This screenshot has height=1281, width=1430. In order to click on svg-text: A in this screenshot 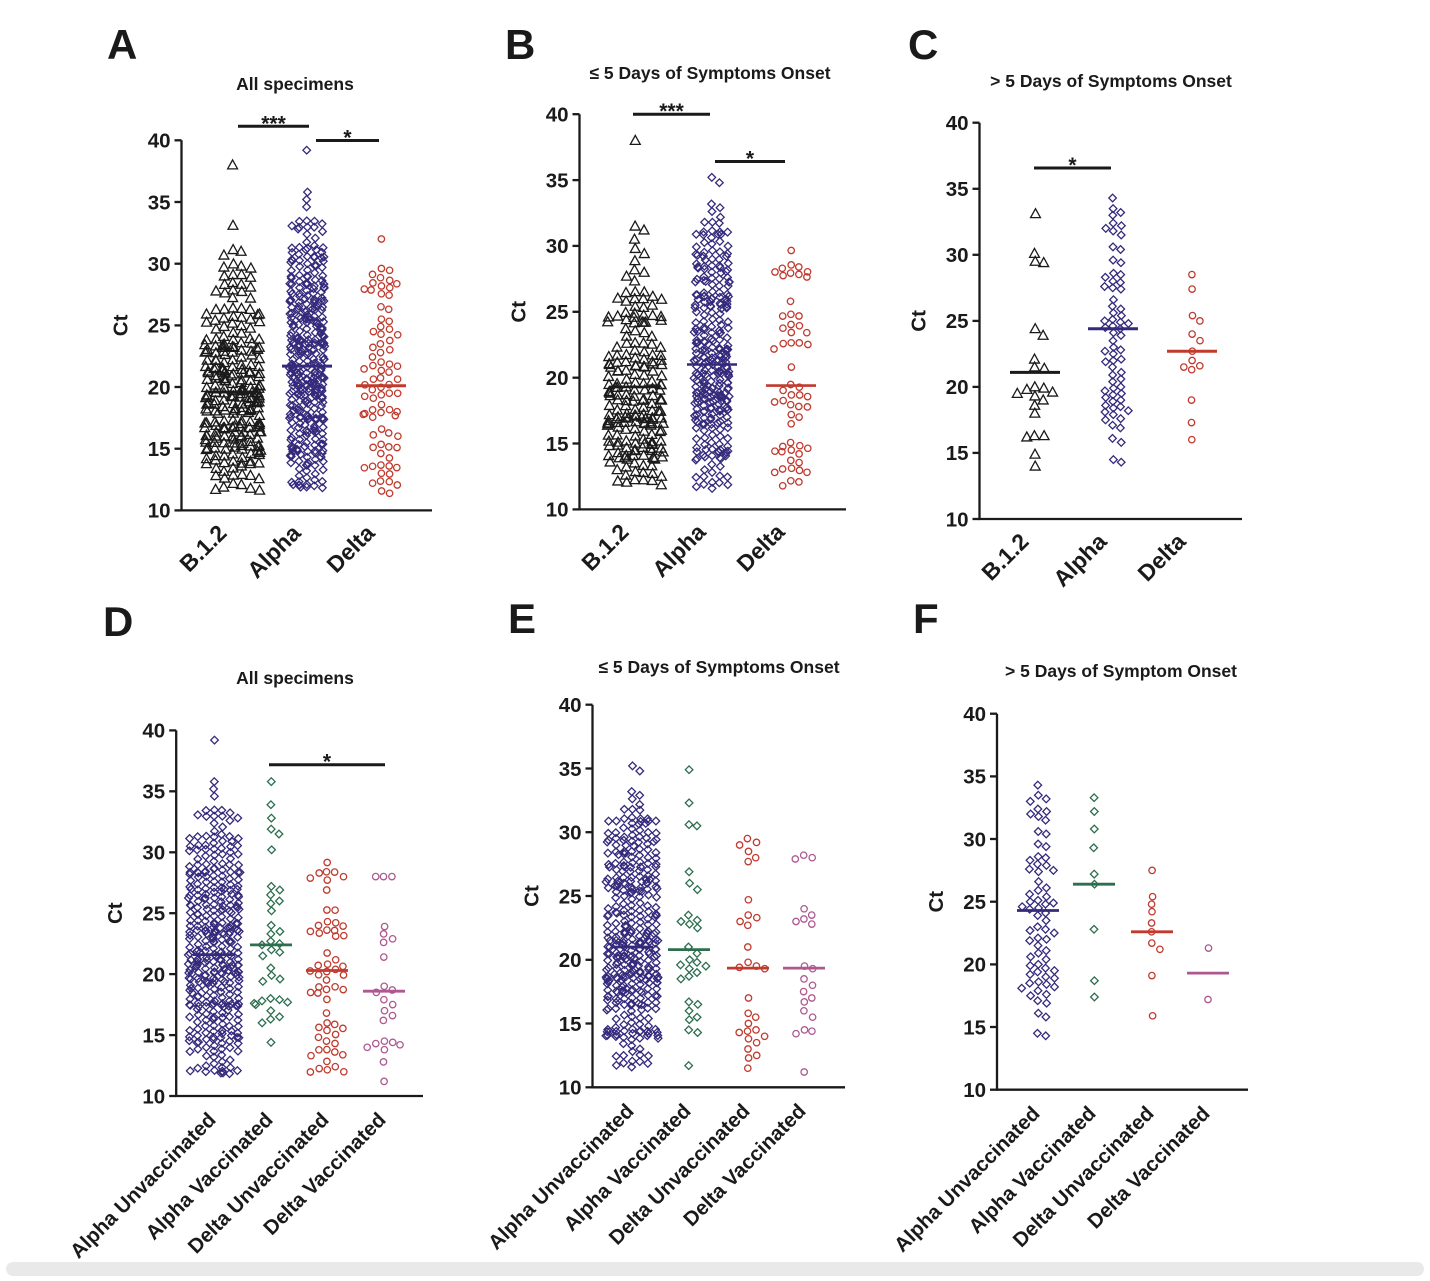, I will do `click(122, 44)`.